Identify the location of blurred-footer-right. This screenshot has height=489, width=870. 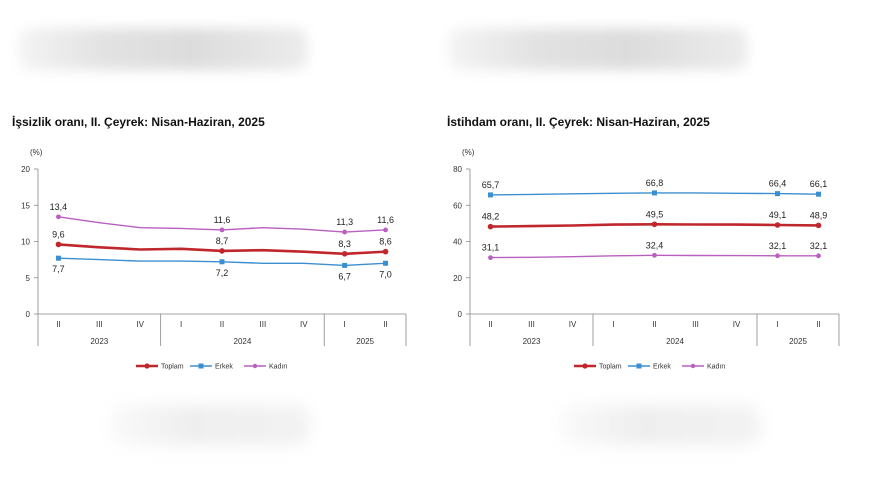
(660, 425).